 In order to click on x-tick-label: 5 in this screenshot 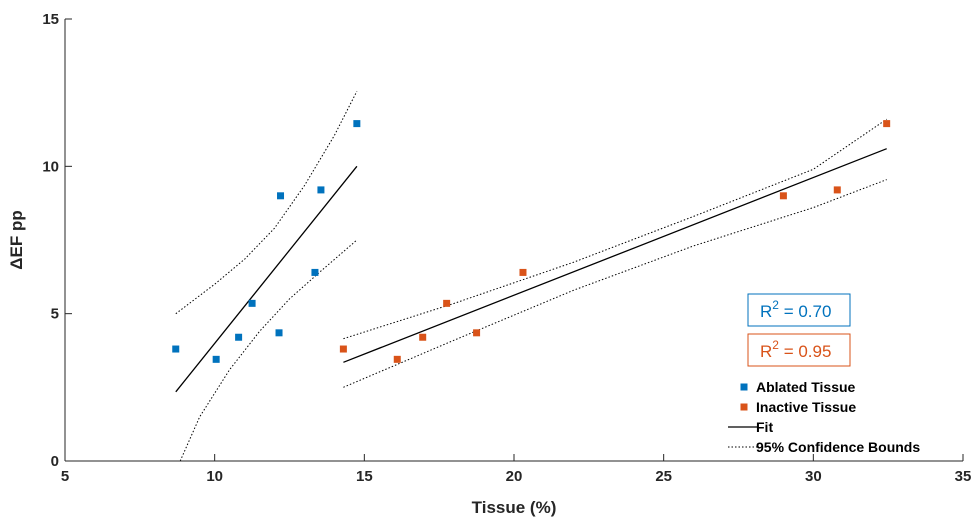, I will do `click(65, 476)`.